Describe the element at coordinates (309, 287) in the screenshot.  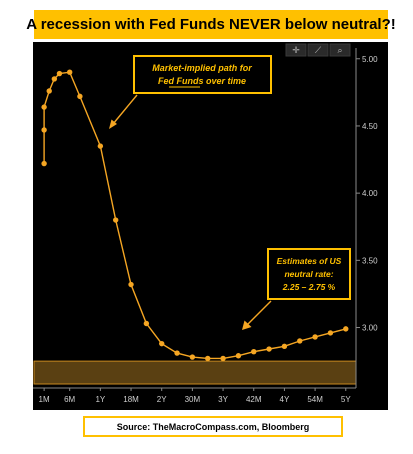
I see `neutral-label-line: 2.25 – 2.75 %` at that location.